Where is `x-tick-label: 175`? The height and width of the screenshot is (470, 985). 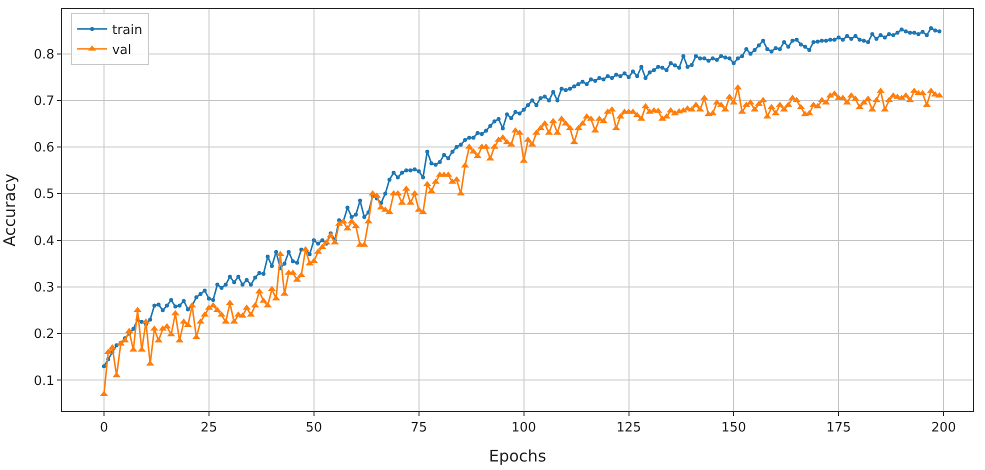 x-tick-label: 175 is located at coordinates (839, 428).